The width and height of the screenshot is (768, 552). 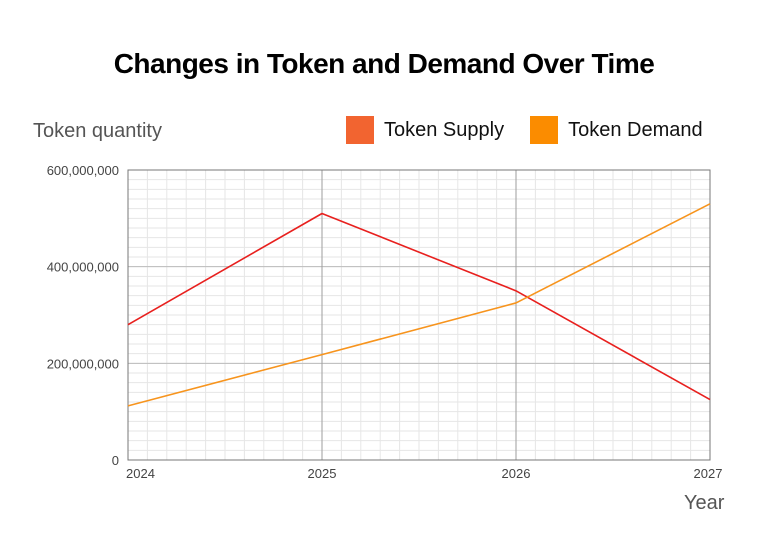 What do you see at coordinates (83, 315) in the screenshot?
I see `y-ticks: 0 200,000,000 400,000,000 600,000,000` at bounding box center [83, 315].